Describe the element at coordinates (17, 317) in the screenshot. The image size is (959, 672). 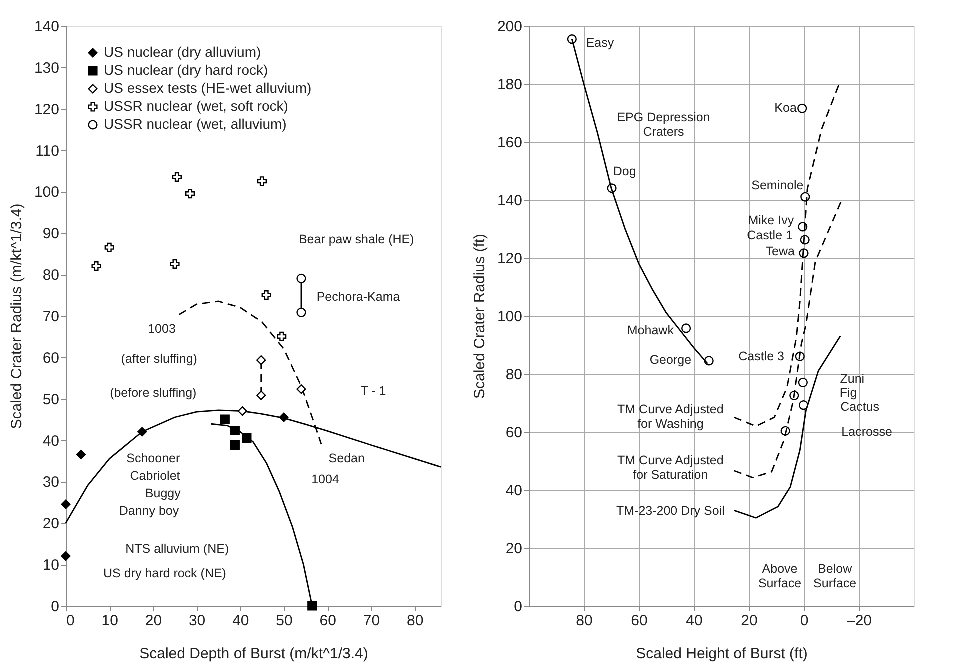
I see `y-axis-title: Scaled Crater Radius (m/kt^1/3.4)` at that location.